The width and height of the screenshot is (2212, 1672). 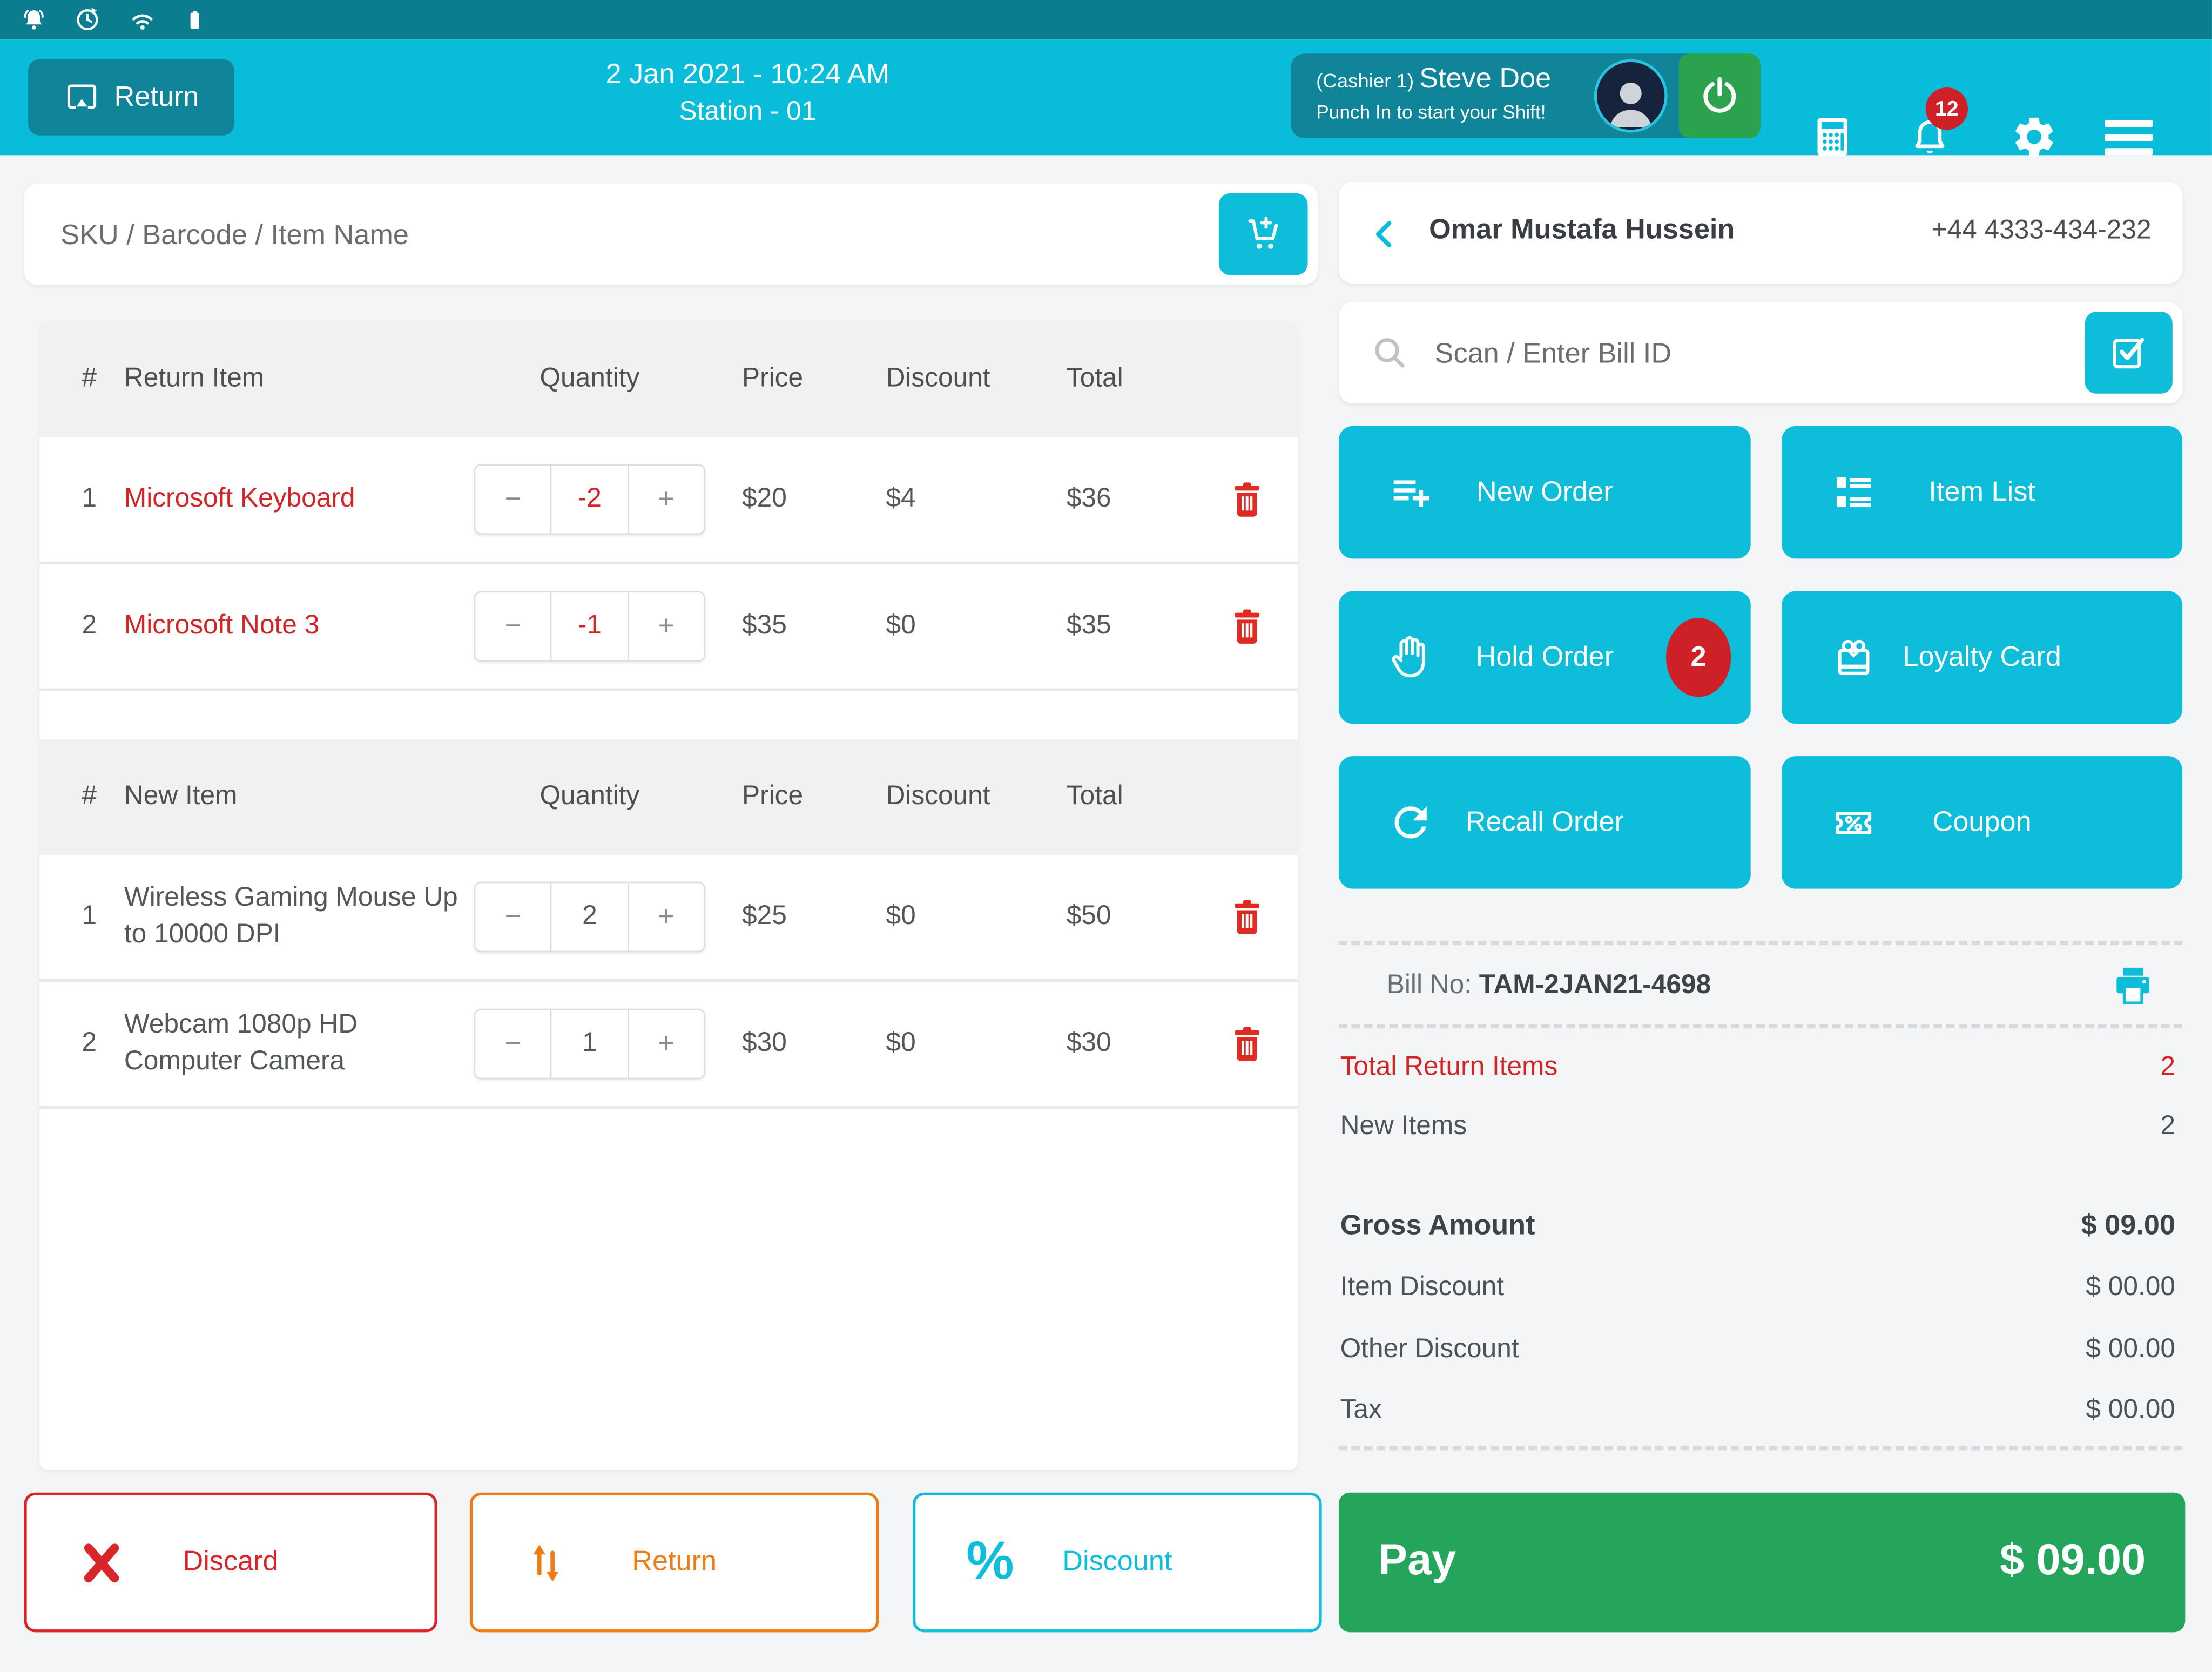 I want to click on settings-button, so click(x=2034, y=137).